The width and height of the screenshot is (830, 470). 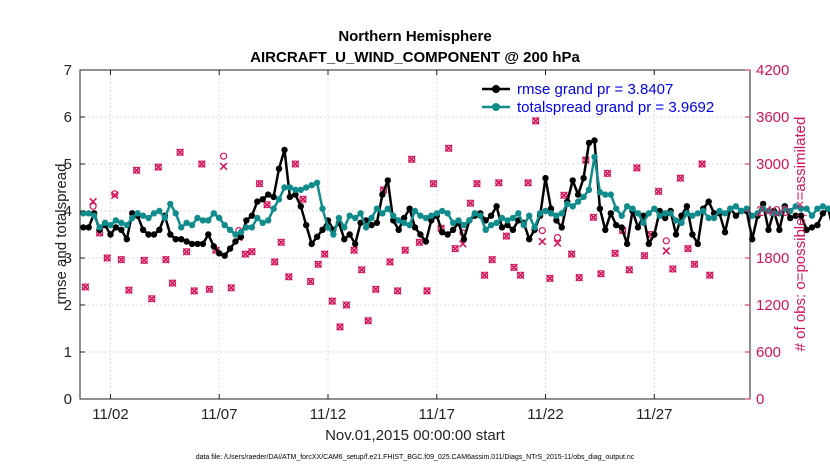 What do you see at coordinates (496, 107) in the screenshot?
I see `legend-spread-marker` at bounding box center [496, 107].